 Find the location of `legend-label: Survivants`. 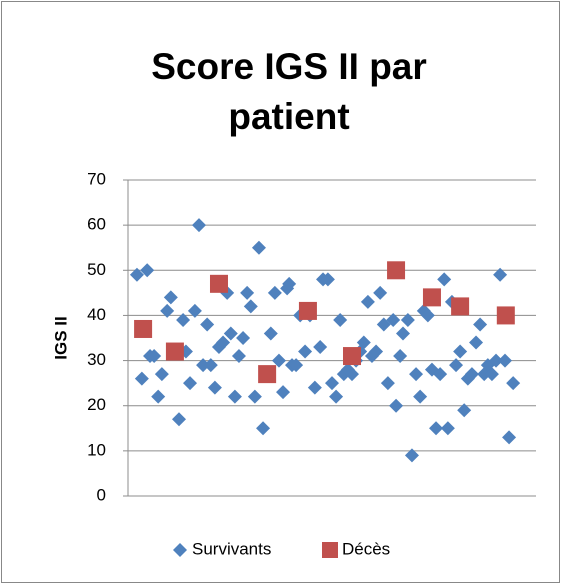

legend-label: Survivants is located at coordinates (231, 548).